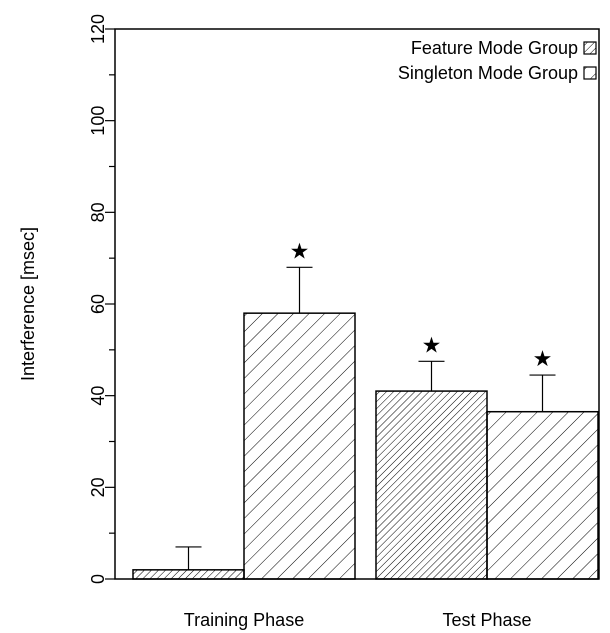 The width and height of the screenshot is (610, 633). Describe the element at coordinates (244, 620) in the screenshot. I see `x-category-label: Training Phase` at that location.